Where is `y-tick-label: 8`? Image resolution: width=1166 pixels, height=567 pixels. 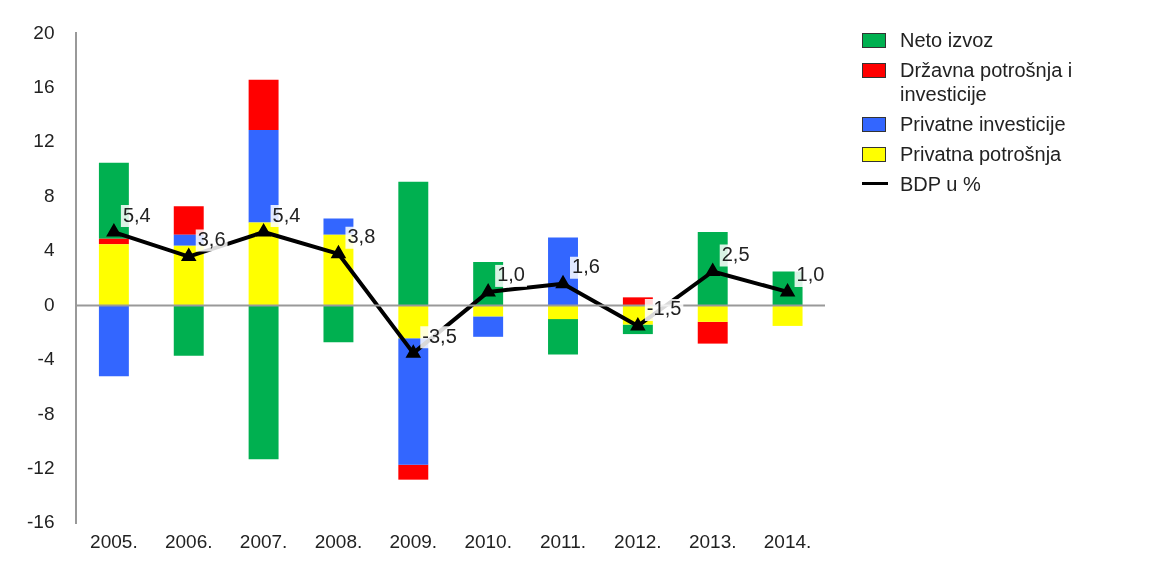
y-tick-label: 8 is located at coordinates (49, 195).